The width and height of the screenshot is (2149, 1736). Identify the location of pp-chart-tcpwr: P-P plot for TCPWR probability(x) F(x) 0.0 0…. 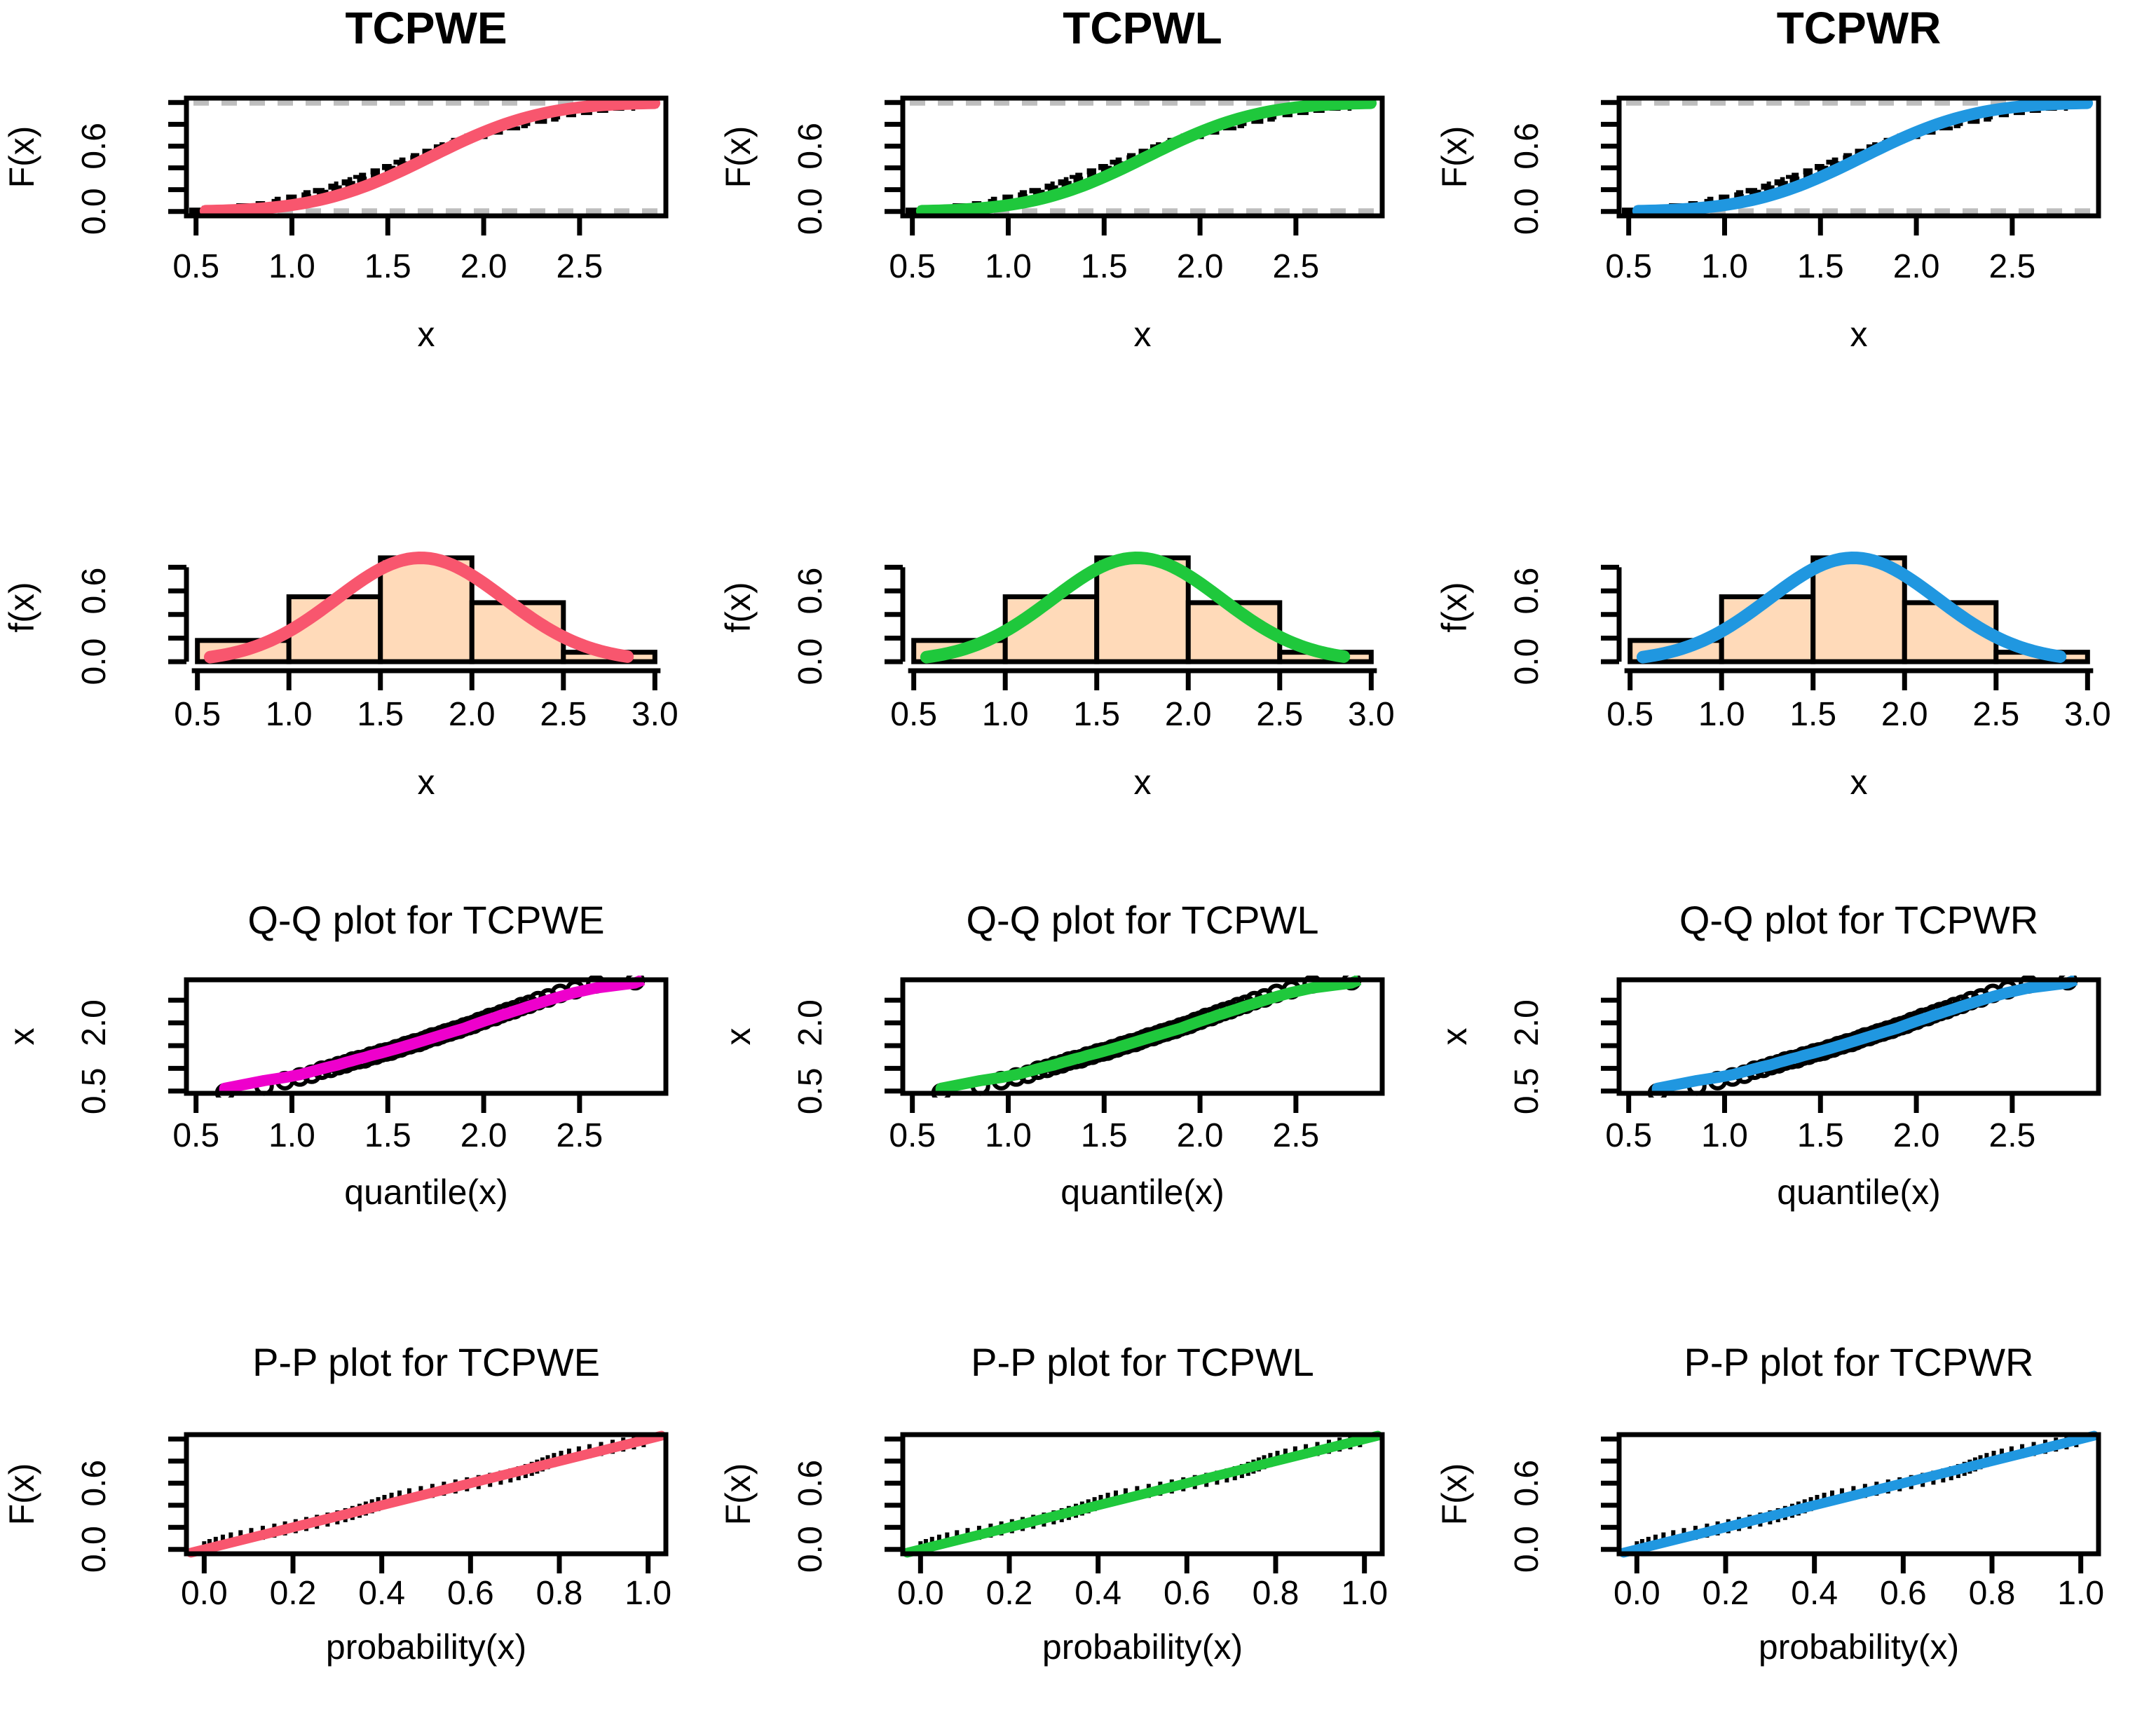
(1769, 1504).